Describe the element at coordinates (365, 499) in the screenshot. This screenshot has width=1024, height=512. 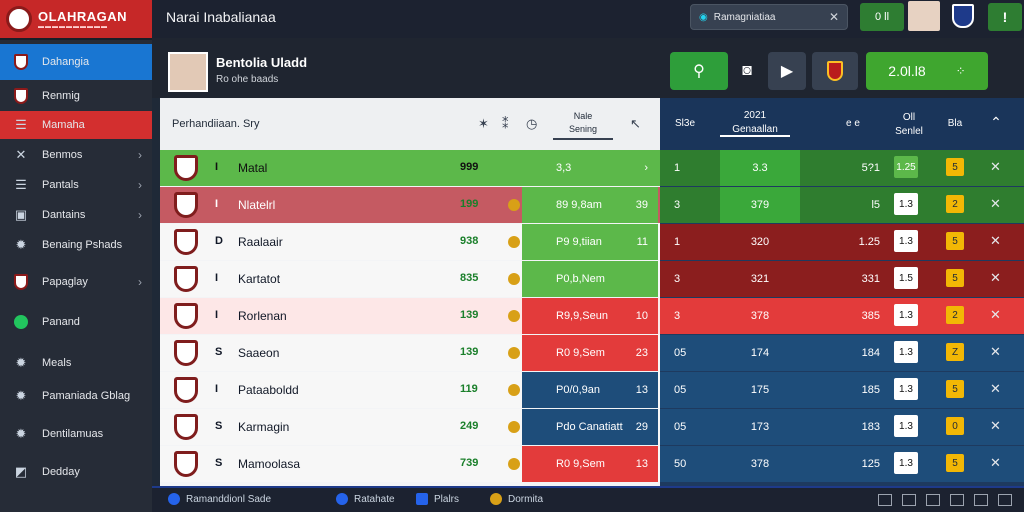
I see `status-item-2: Ratahate` at that location.